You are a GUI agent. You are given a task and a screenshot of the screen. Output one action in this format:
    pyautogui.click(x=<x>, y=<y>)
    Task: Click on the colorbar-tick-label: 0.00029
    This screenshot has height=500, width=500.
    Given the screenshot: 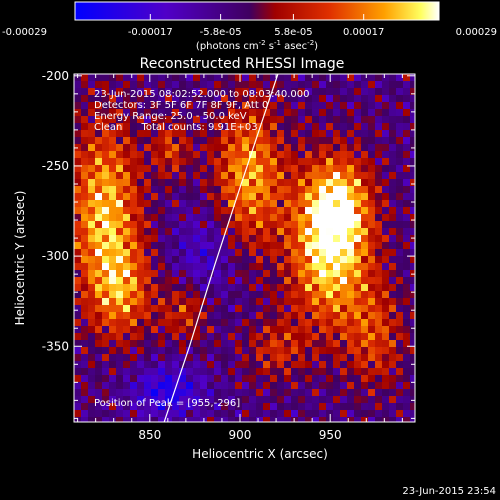 What is the action you would take?
    pyautogui.click(x=476, y=32)
    